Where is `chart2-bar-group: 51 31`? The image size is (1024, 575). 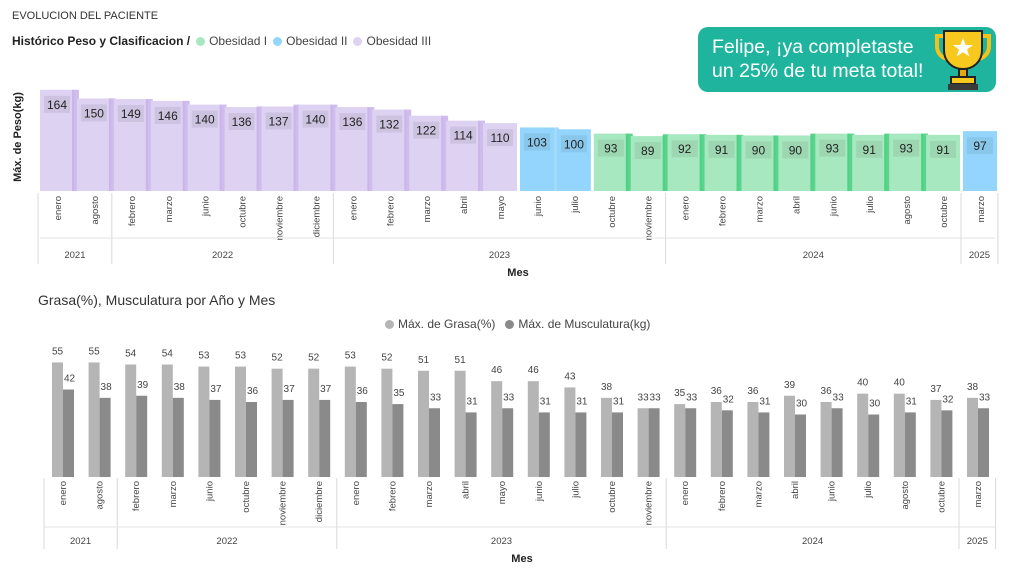
chart2-bar-group: 51 31 is located at coordinates (467, 416).